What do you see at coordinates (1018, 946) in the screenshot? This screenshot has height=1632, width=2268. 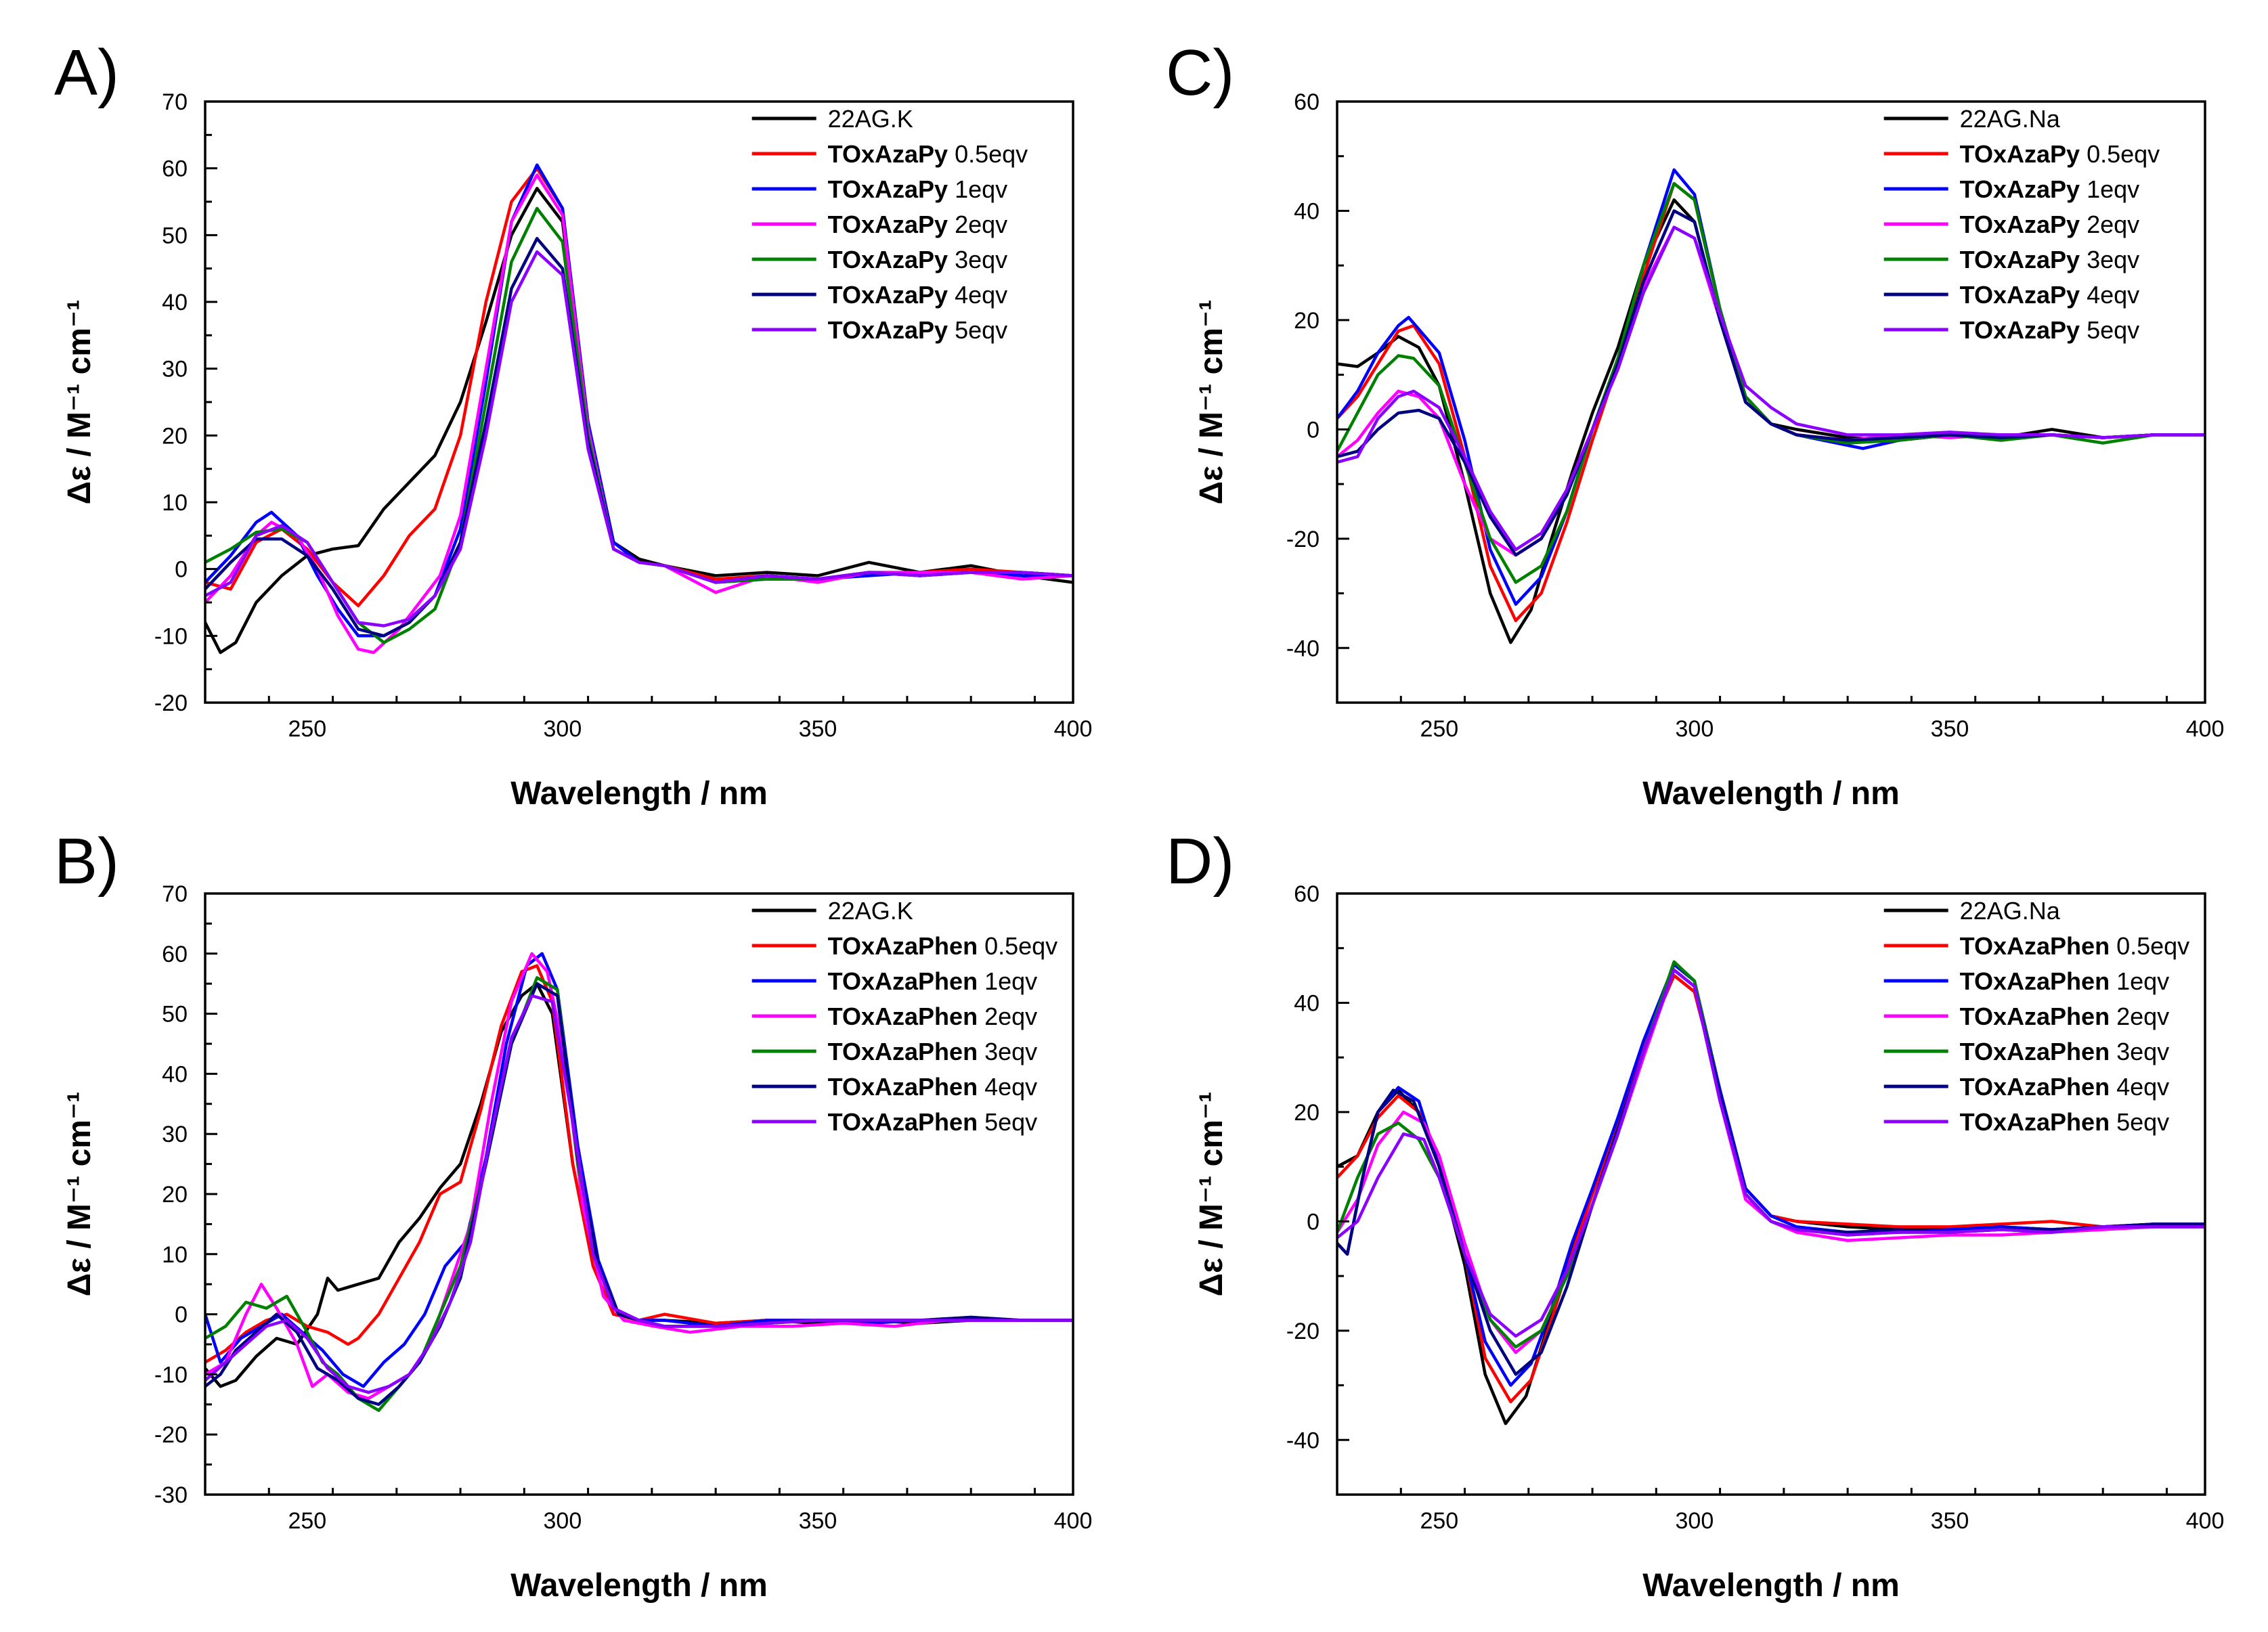 I see `legend-equivalents: 0.5eqv` at bounding box center [1018, 946].